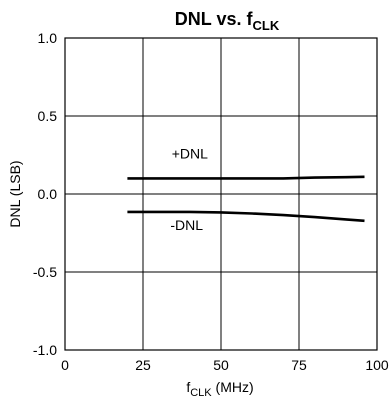 The image size is (391, 404). Describe the element at coordinates (265, 25) in the screenshot. I see `chart-title-subscript: CLK` at that location.